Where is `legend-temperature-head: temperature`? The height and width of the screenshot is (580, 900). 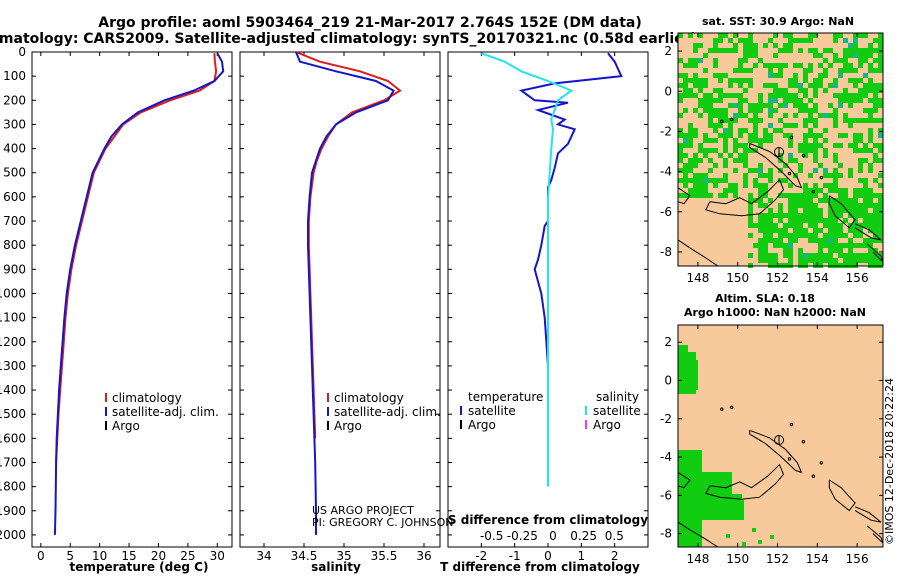 legend-temperature-head: temperature is located at coordinates (505, 397).